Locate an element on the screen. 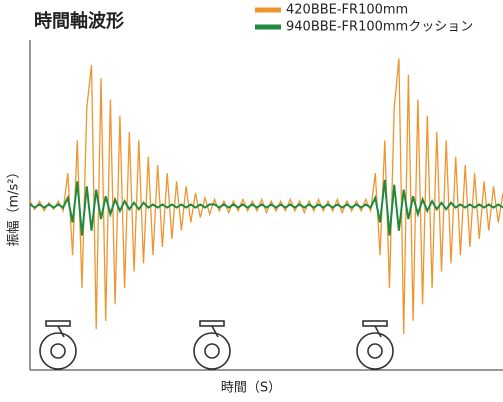 The image size is (503, 402). legend-label: 940BBE-FR100mmクッション is located at coordinates (379, 27).